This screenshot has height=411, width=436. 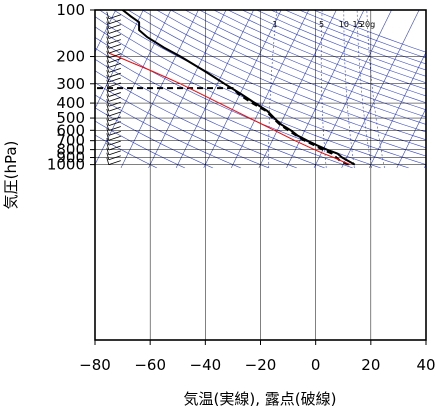 What do you see at coordinates (70, 84) in the screenshot?
I see `y-tick-label: 300` at bounding box center [70, 84].